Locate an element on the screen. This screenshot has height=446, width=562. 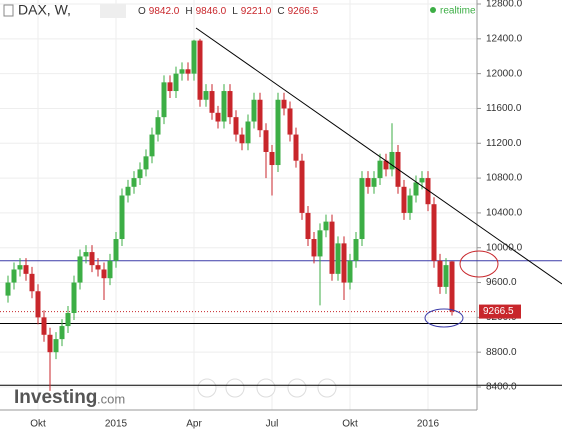
ohlc-key: C is located at coordinates (280, 11).